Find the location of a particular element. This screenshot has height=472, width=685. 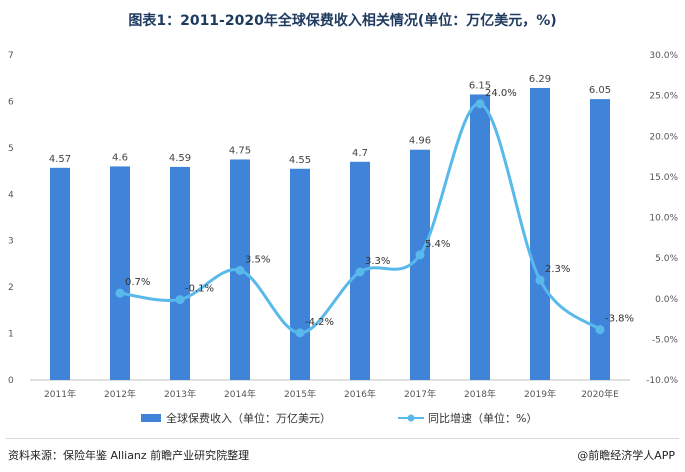

x-tick-label: 2018年 is located at coordinates (480, 394).